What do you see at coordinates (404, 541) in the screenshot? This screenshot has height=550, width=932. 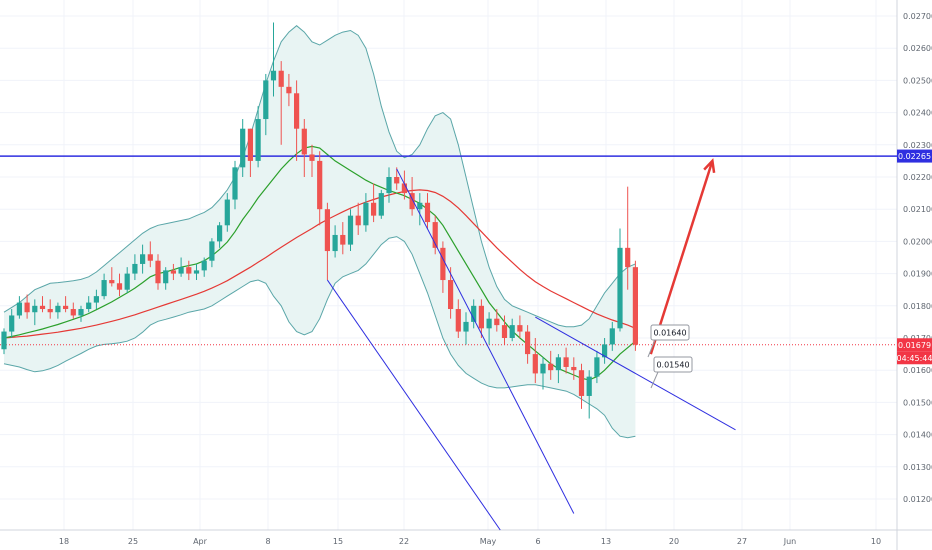 I see `time-tick-label: 22` at bounding box center [404, 541].